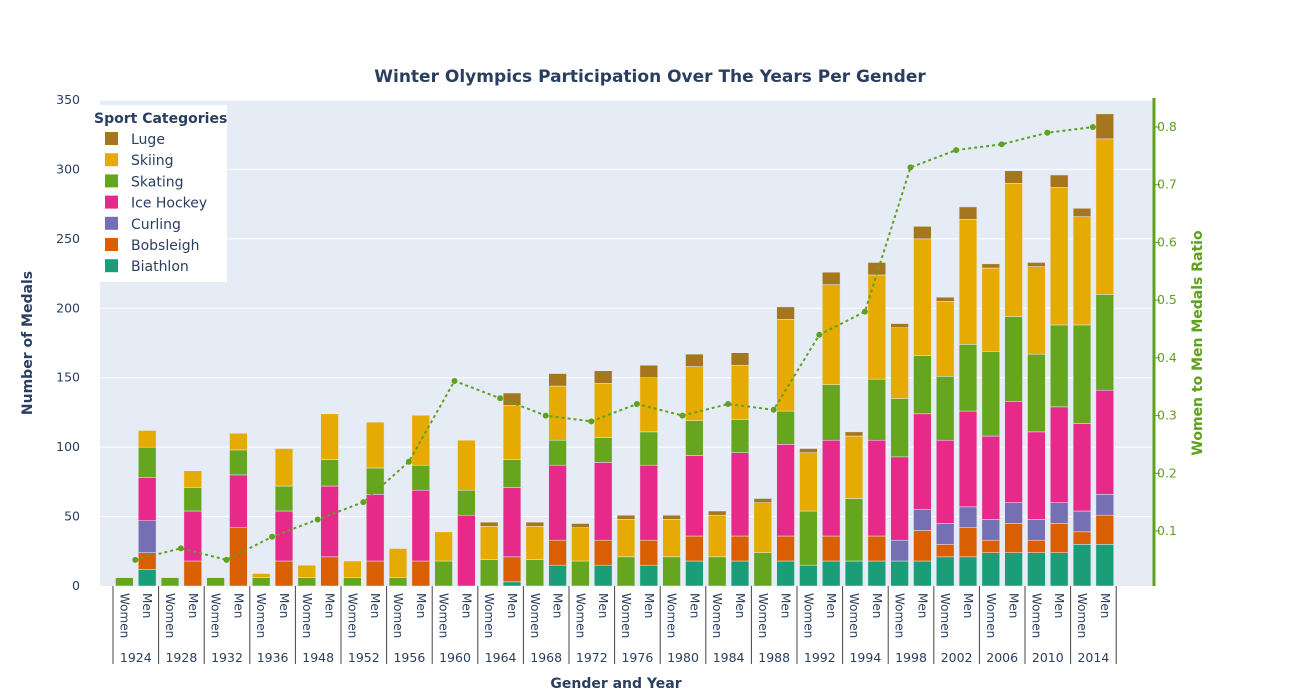  I want to click on year-tick-label: 1924, so click(136, 657).